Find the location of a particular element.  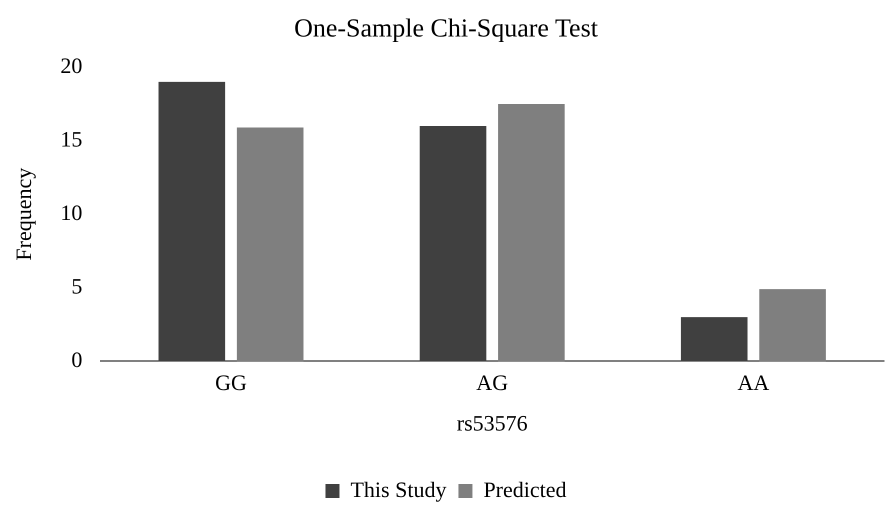

x-tick-label: AA is located at coordinates (754, 383).